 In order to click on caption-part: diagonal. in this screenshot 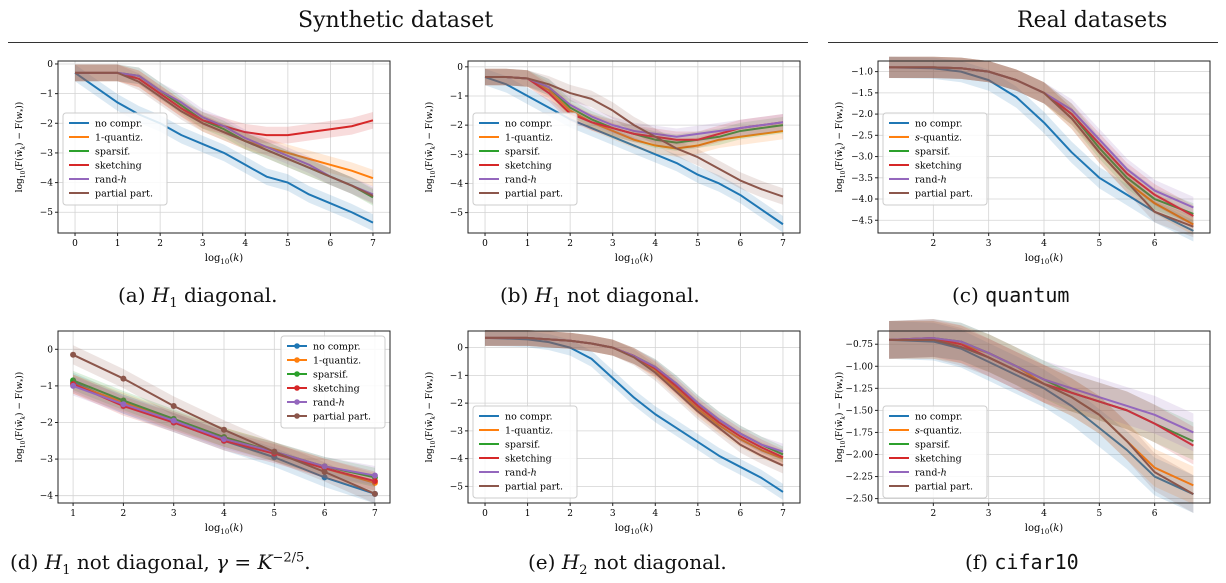, I will do `click(227, 295)`.